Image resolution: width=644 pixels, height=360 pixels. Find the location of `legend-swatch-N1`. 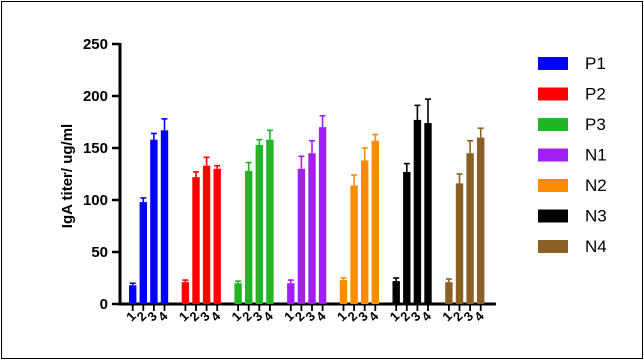

legend-swatch-N1 is located at coordinates (553, 155).